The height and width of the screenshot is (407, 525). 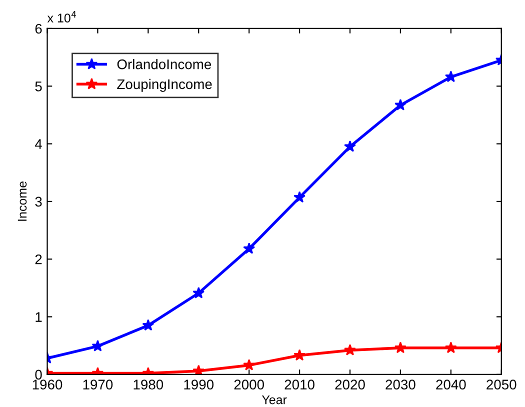 What do you see at coordinates (98, 385) in the screenshot?
I see `x-tick-label: 1970` at bounding box center [98, 385].